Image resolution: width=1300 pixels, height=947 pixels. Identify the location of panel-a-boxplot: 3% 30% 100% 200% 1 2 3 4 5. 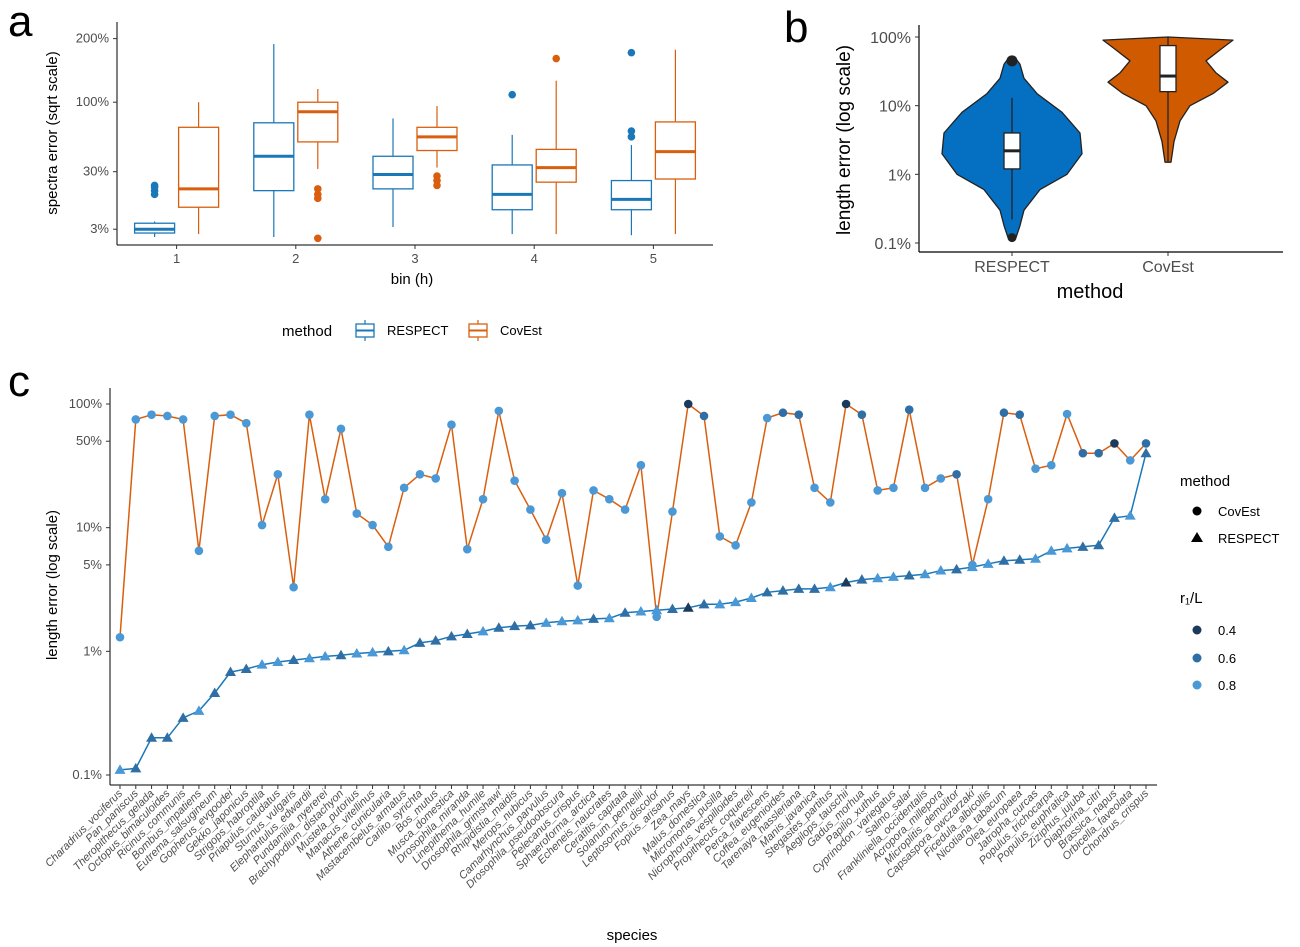
(394, 144).